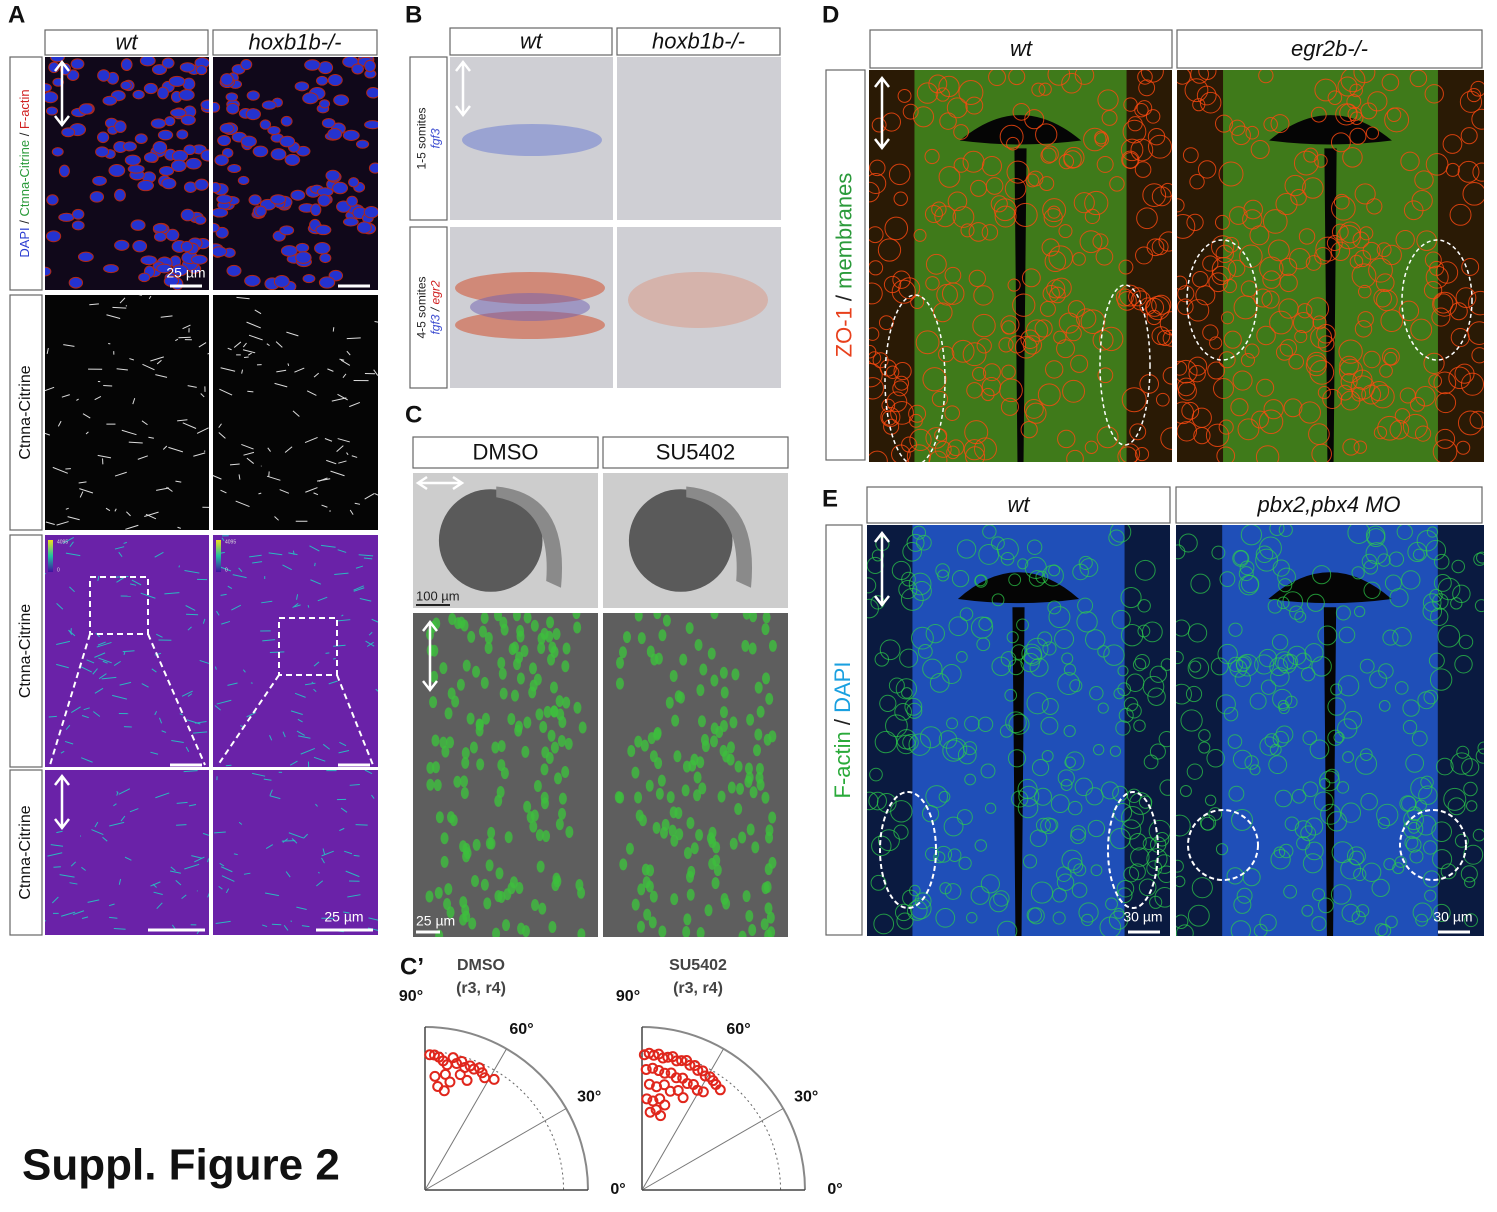 The width and height of the screenshot is (1497, 1212). Describe the element at coordinates (1142, 917) in the screenshot. I see `scale-bar-label: 30 µm` at that location.